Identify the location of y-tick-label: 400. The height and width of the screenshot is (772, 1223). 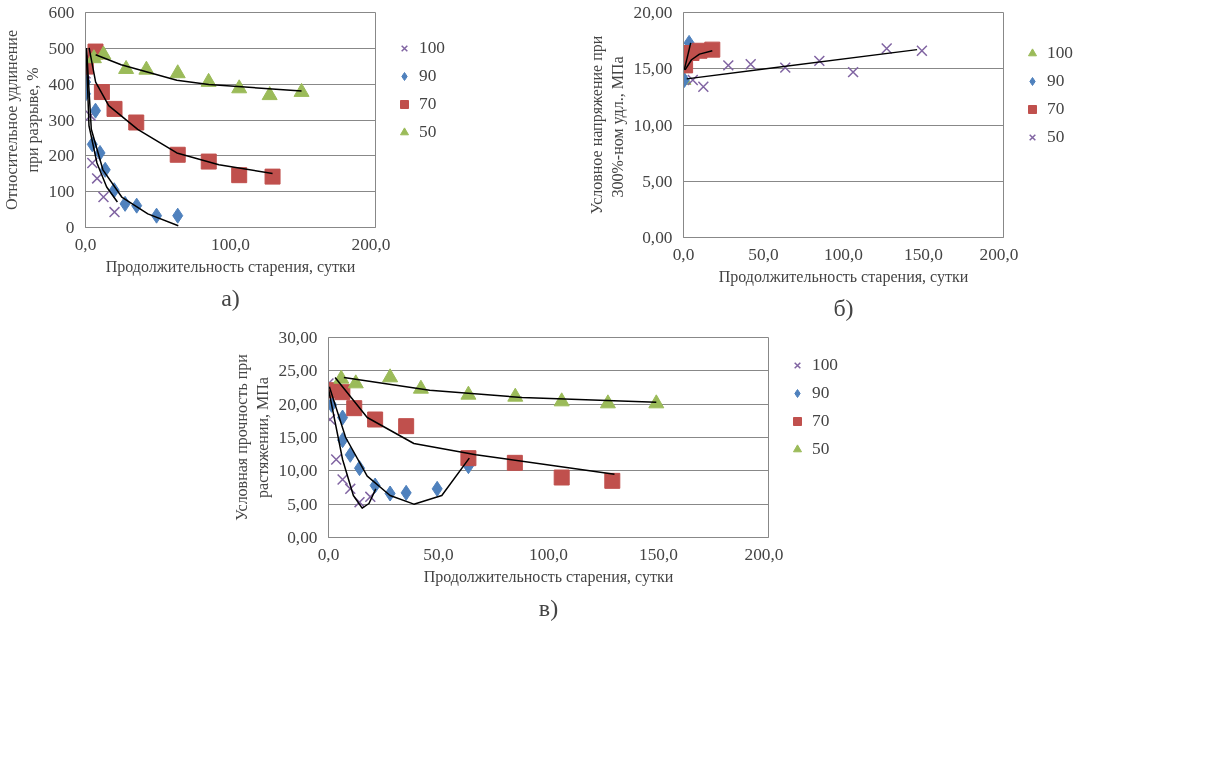
(61, 84).